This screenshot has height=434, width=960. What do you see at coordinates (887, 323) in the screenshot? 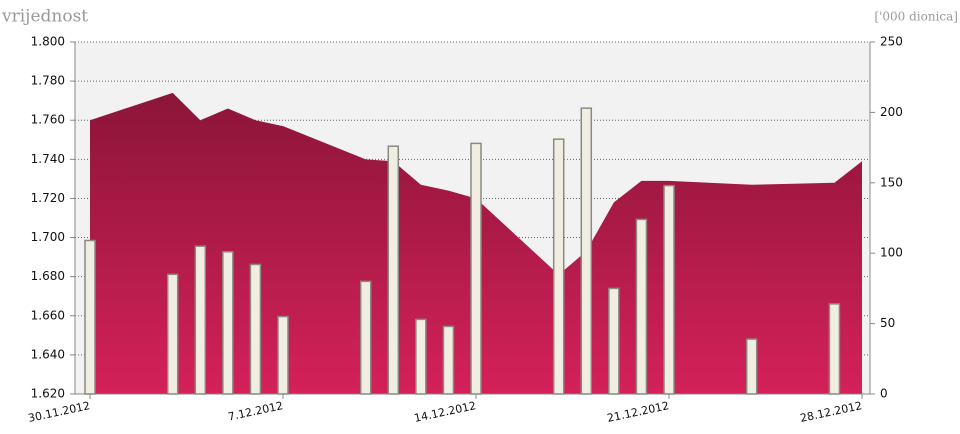
I see `y2-tick-label: 50` at bounding box center [887, 323].